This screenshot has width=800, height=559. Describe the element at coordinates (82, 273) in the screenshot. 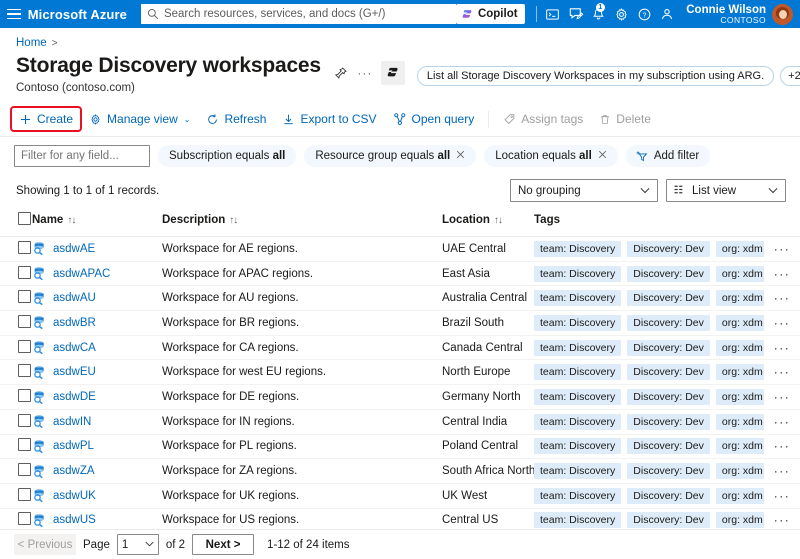

I see `resource-name-link: asdwAPAC` at that location.